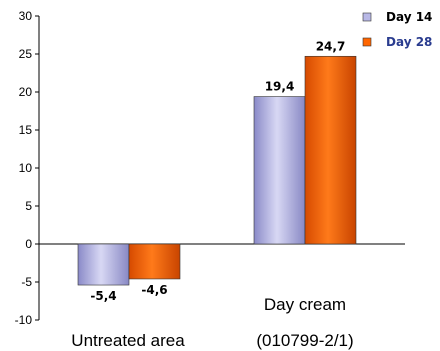 The image size is (440, 351). What do you see at coordinates (26, 92) in the screenshot?
I see `y-tick-label: 20` at bounding box center [26, 92].